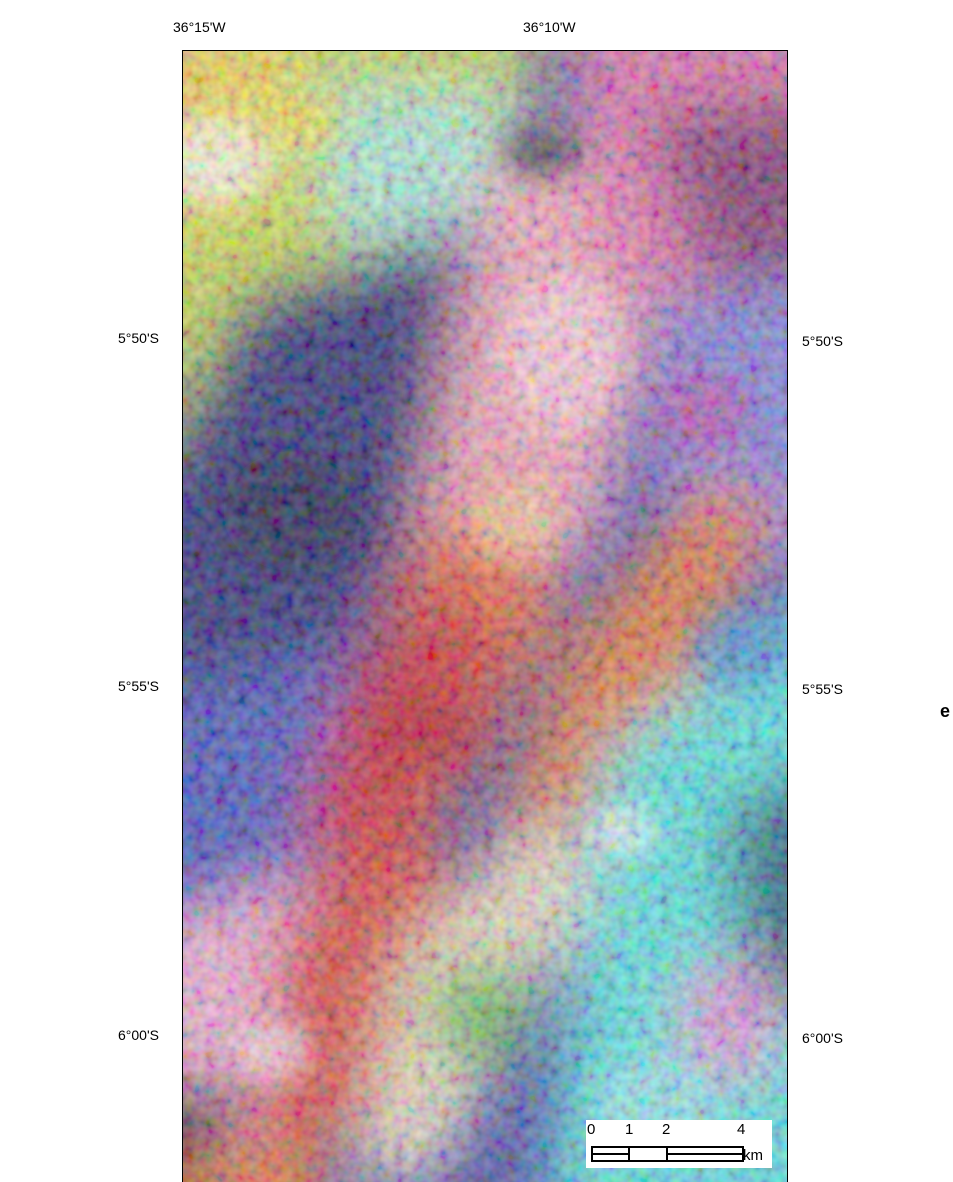 This screenshot has width=953, height=1182. Describe the element at coordinates (549, 27) in the screenshot. I see `longitude-label-36-10w: 36°10'W` at that location.